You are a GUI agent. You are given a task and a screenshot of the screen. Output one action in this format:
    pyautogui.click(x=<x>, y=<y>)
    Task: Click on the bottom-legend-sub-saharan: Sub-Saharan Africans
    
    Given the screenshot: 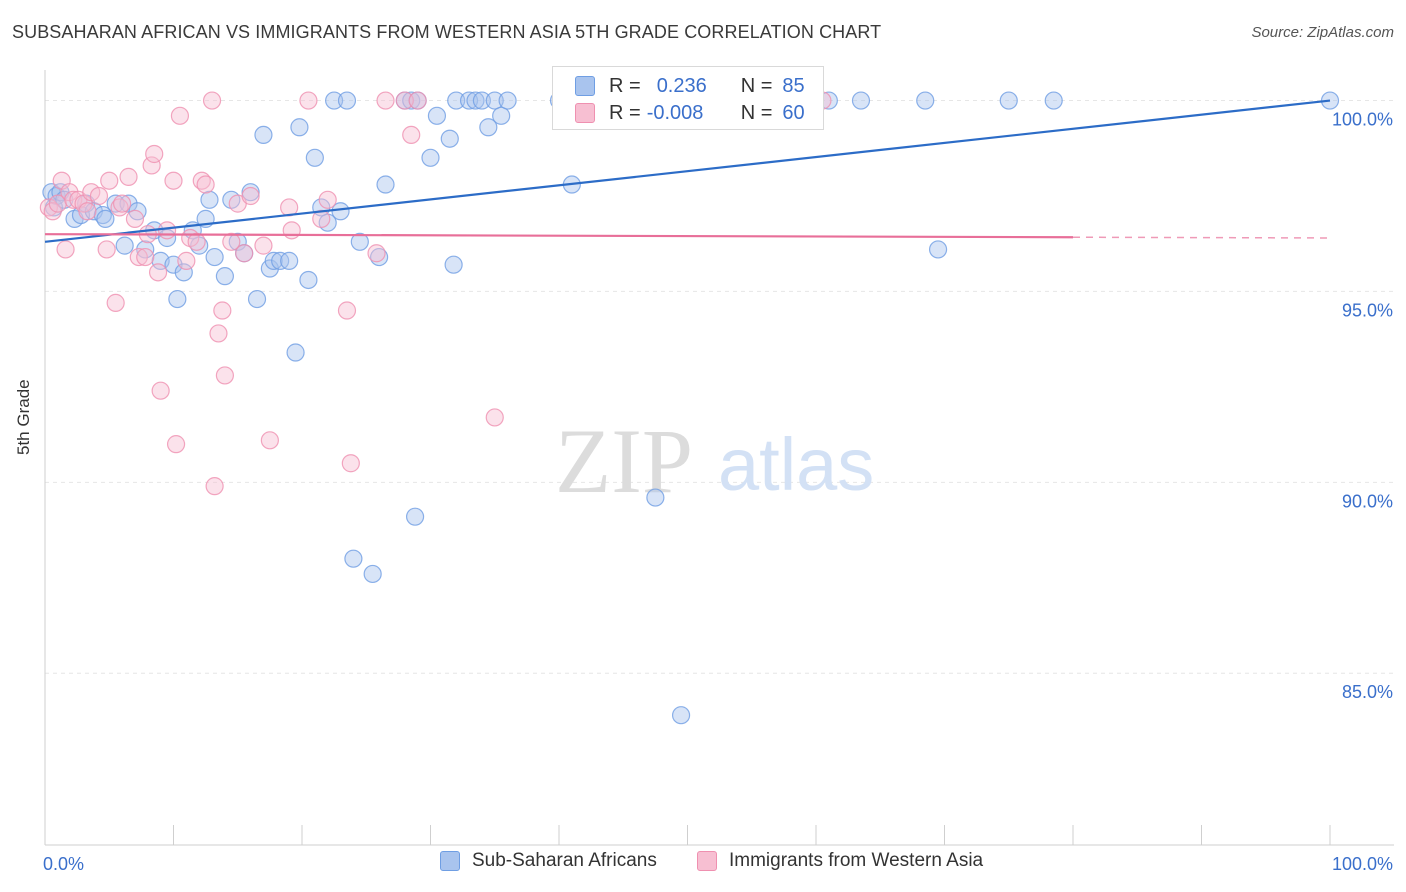 What is the action you would take?
    pyautogui.click(x=548, y=861)
    